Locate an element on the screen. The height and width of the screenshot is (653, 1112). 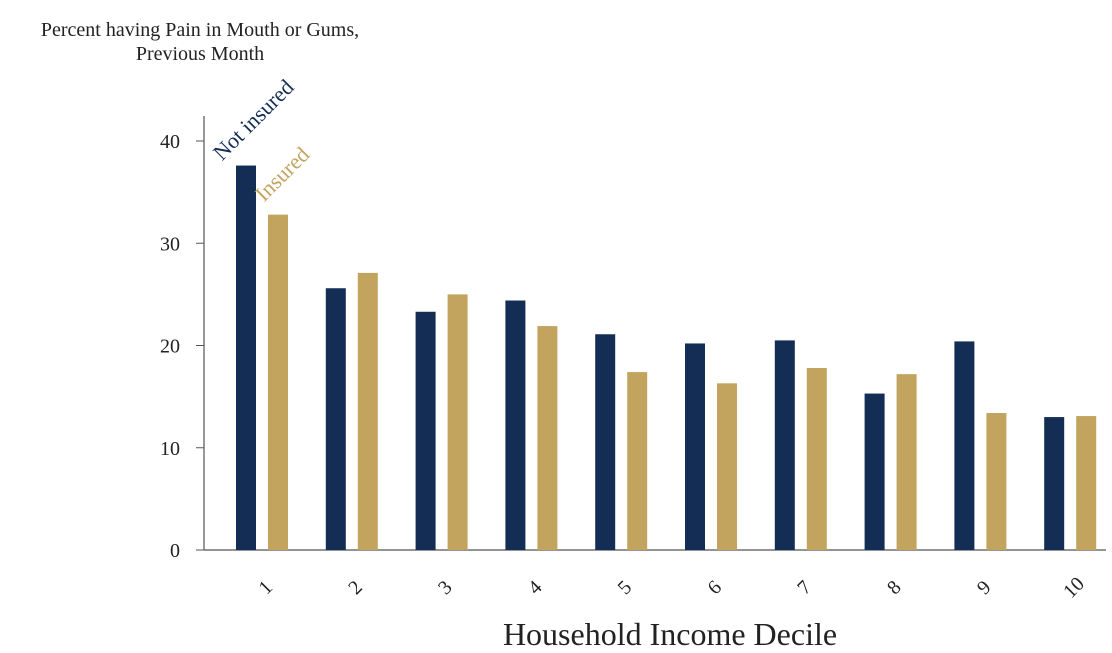
x-axis-label: Household Income Decile is located at coordinates (670, 634).